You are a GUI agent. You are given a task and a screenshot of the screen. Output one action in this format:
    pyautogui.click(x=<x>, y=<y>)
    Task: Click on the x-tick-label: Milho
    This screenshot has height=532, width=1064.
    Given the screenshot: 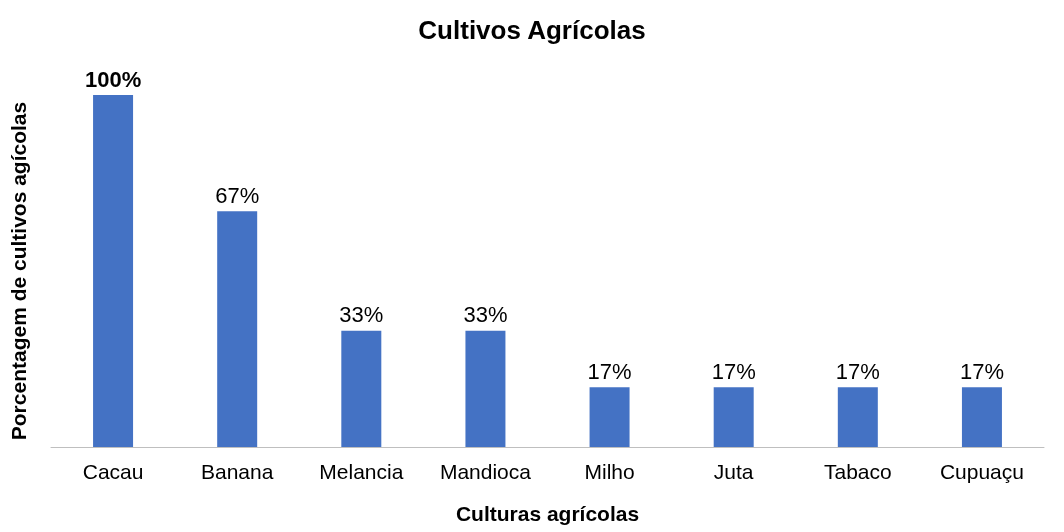 What is the action you would take?
    pyautogui.click(x=609, y=471)
    